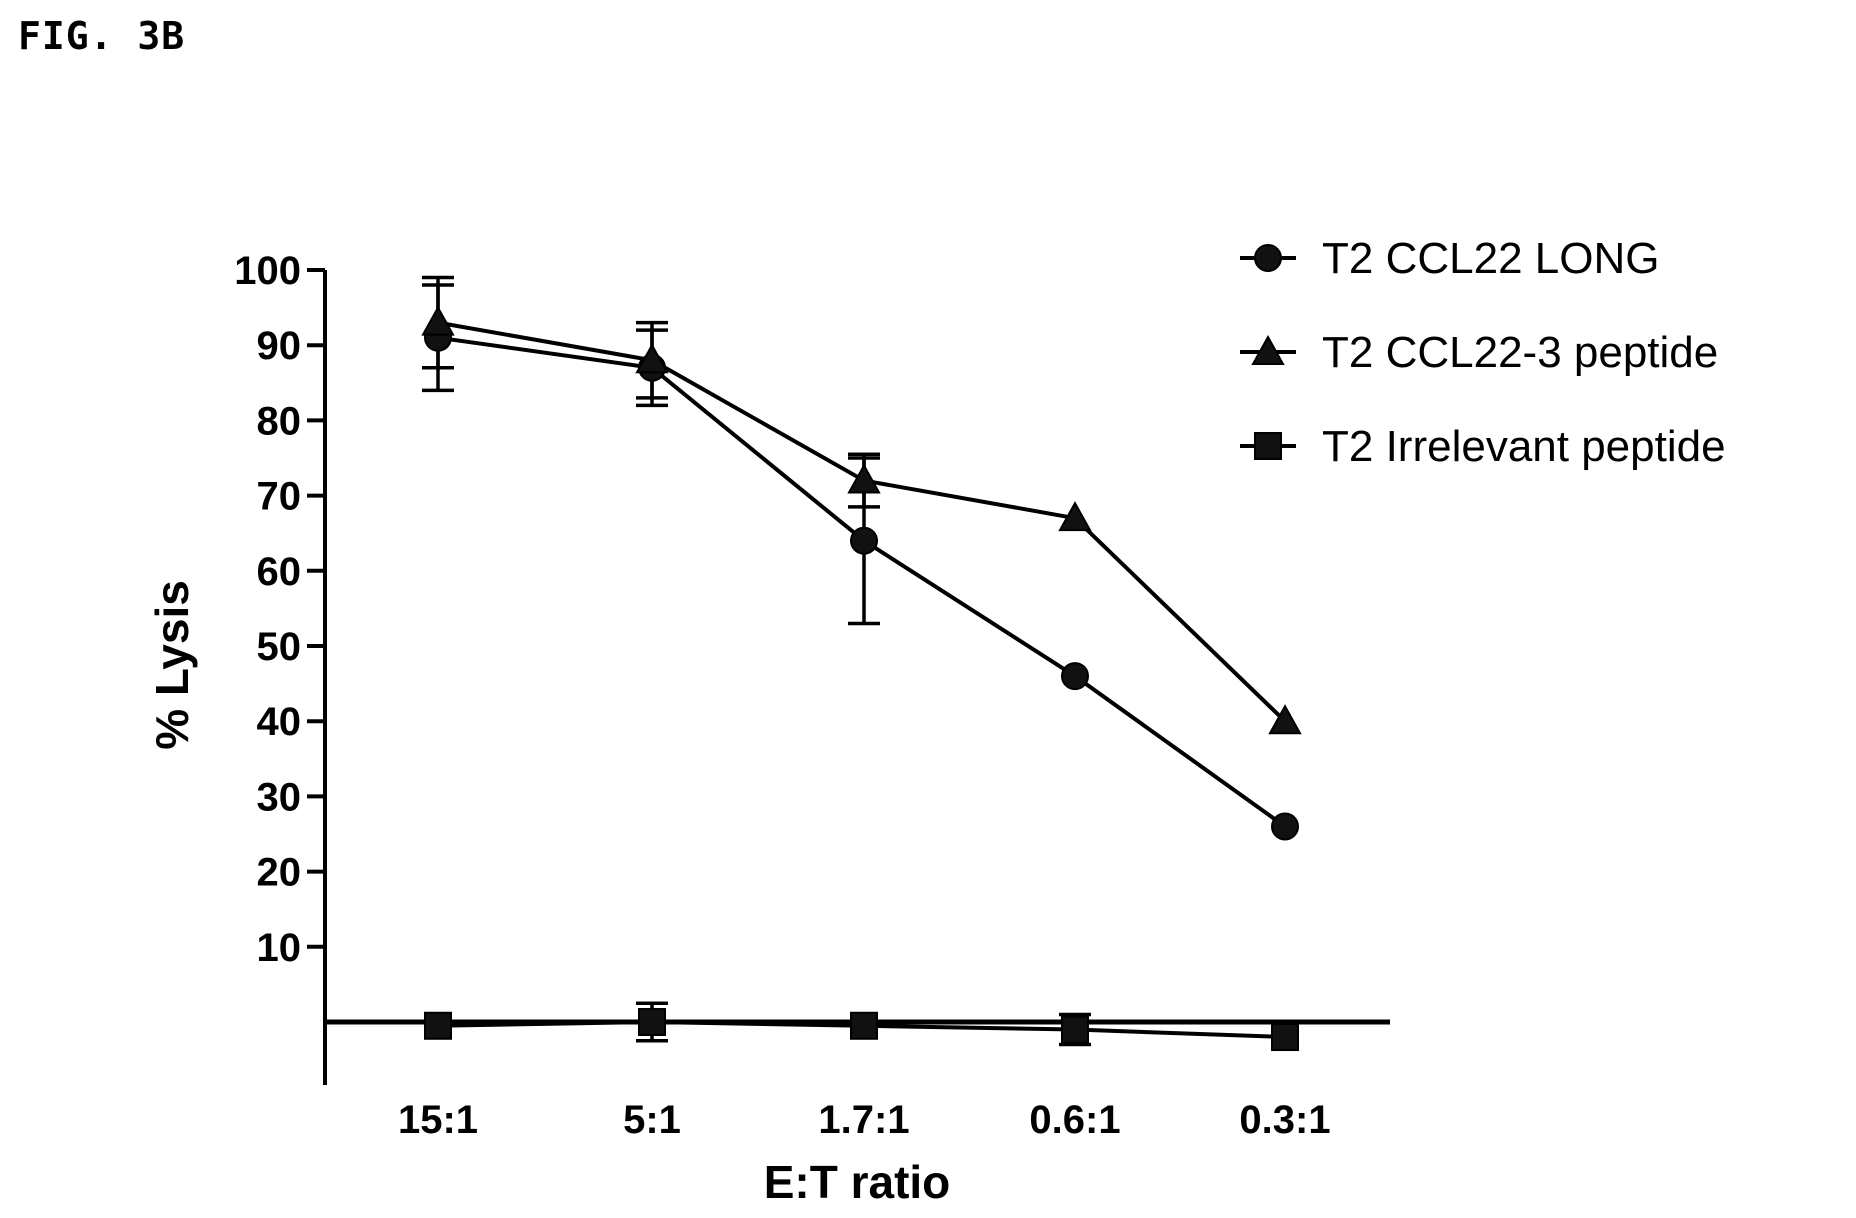 The height and width of the screenshot is (1218, 1856). I want to click on legend-label: T2 CCL22 LONG, so click(1490, 258).